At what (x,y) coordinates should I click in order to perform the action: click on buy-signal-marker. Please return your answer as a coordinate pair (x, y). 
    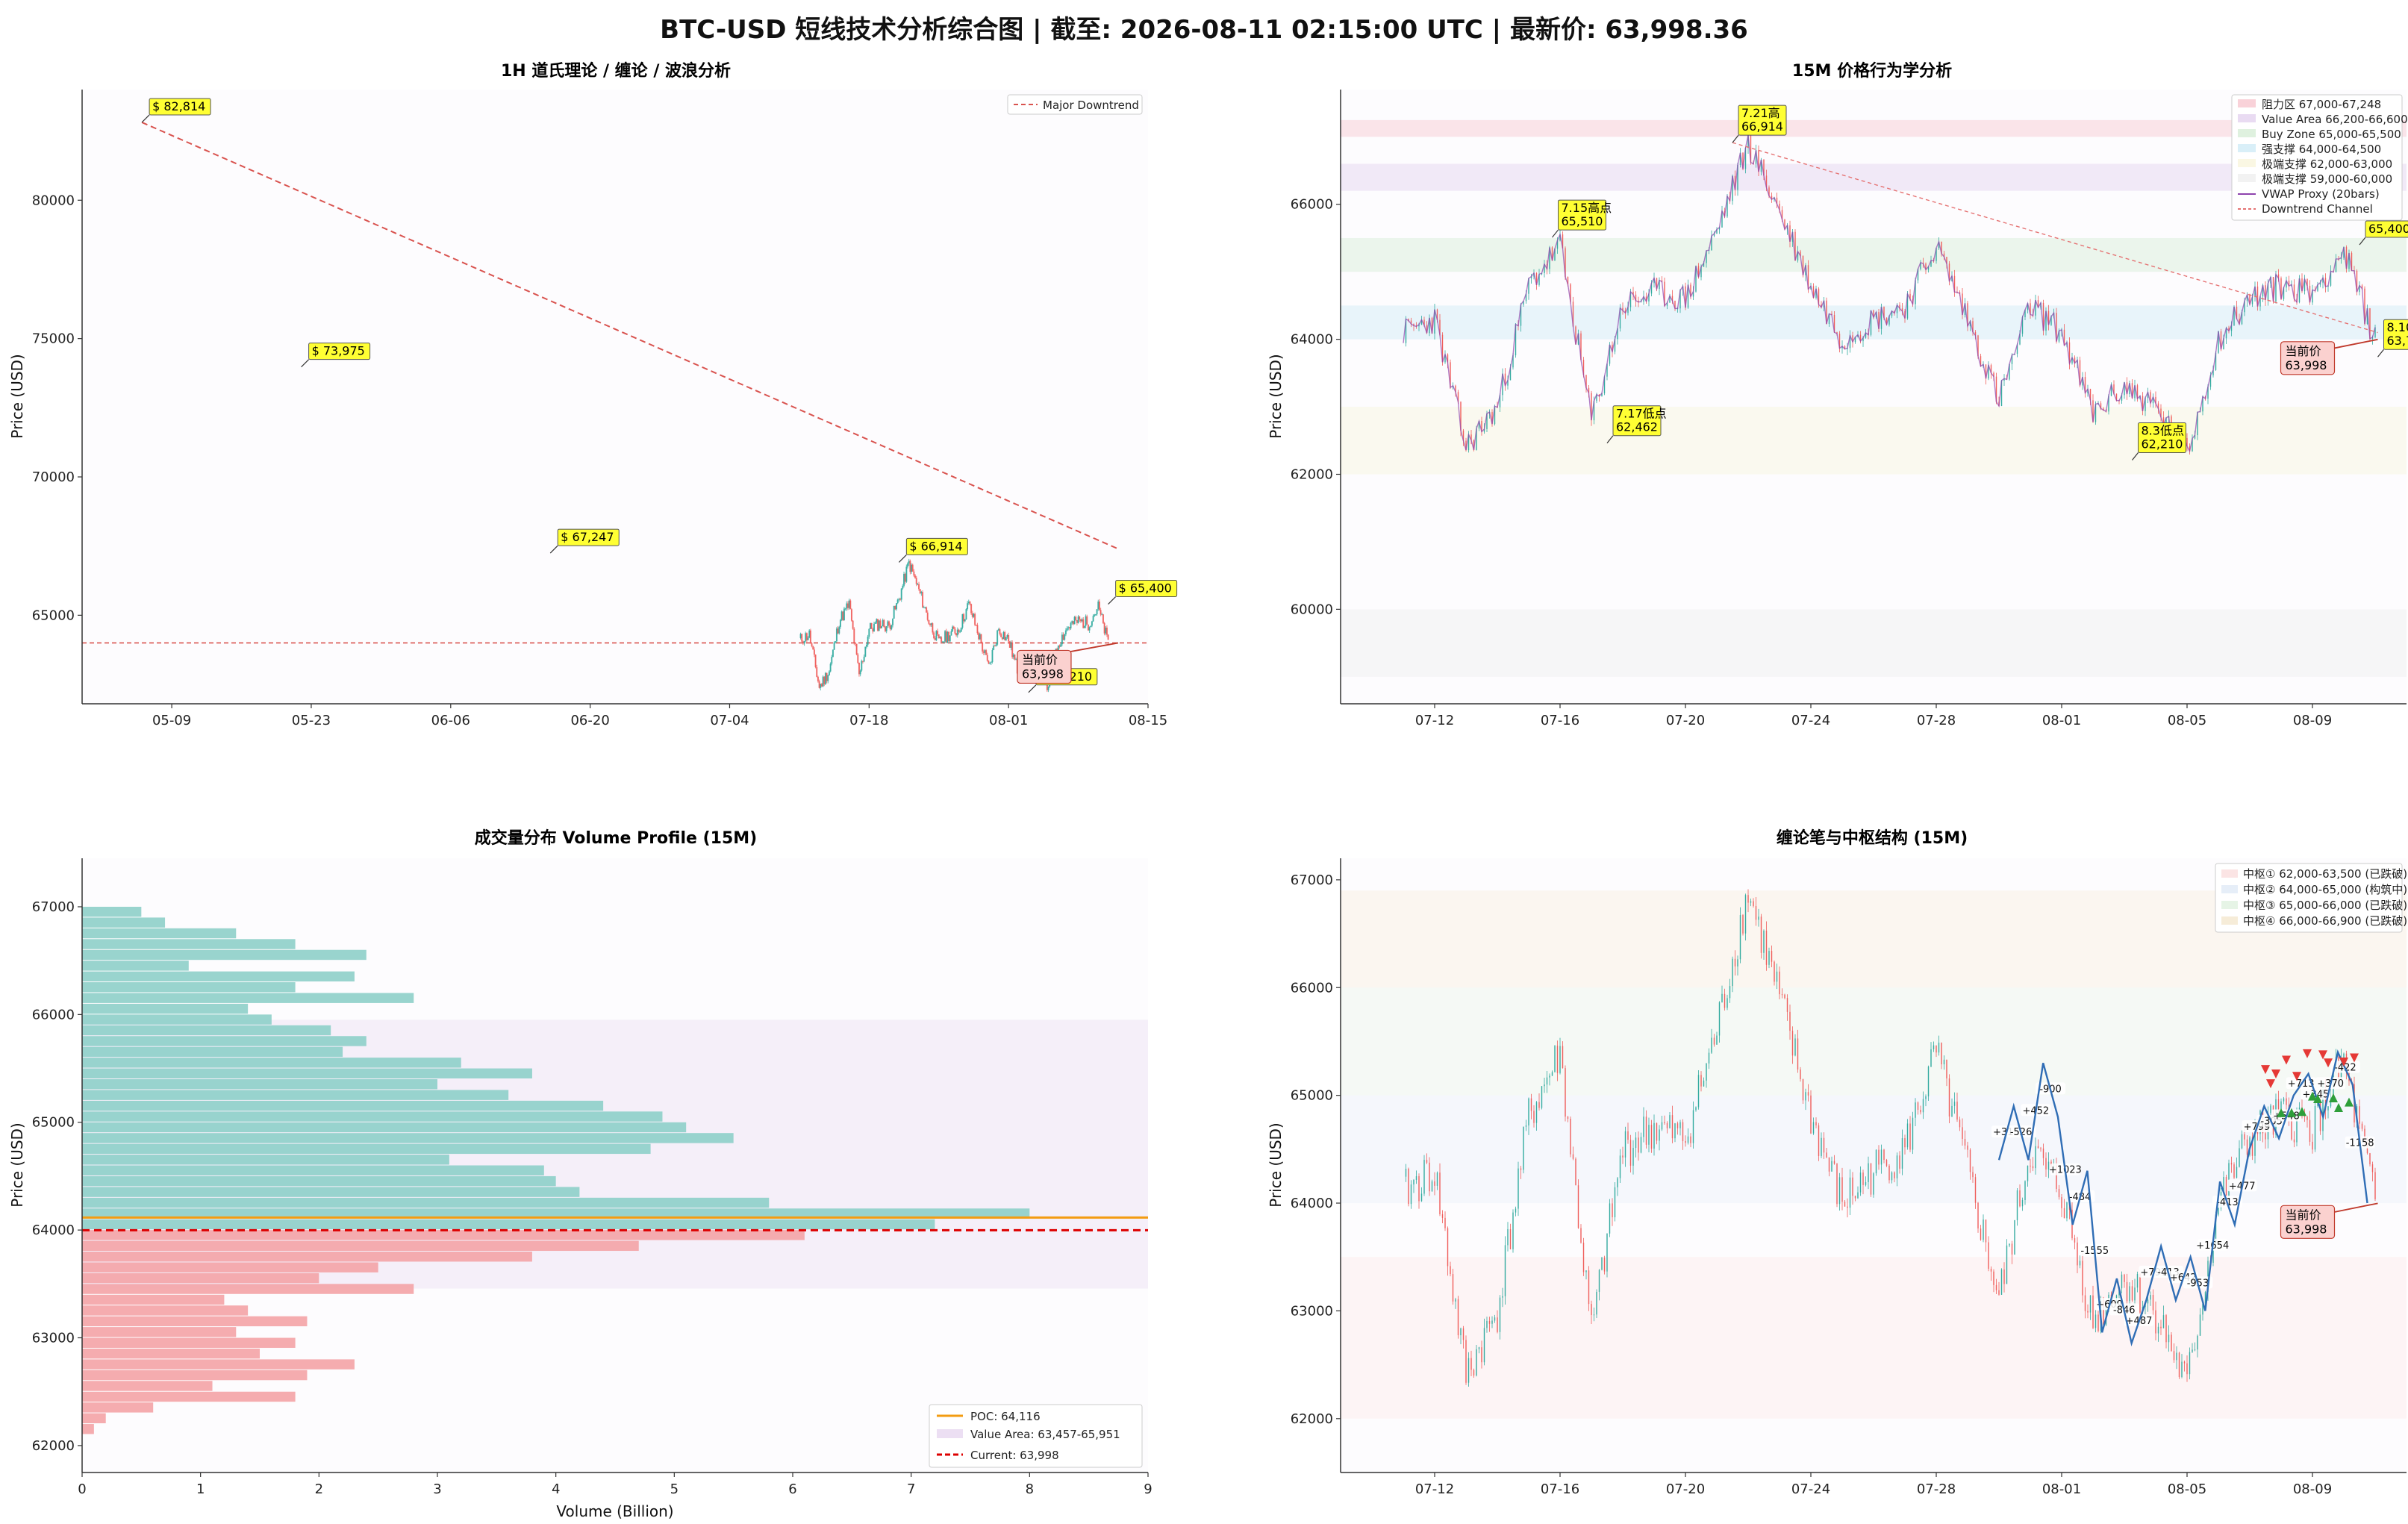
    Looking at the image, I should click on (2291, 1112).